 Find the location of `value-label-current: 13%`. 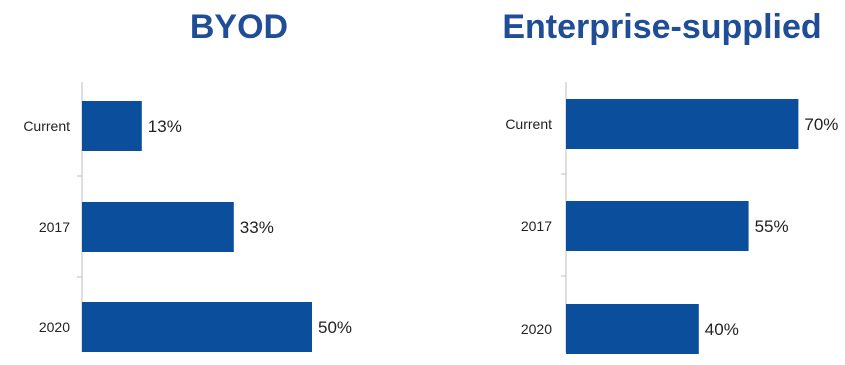

value-label-current: 13% is located at coordinates (165, 126).